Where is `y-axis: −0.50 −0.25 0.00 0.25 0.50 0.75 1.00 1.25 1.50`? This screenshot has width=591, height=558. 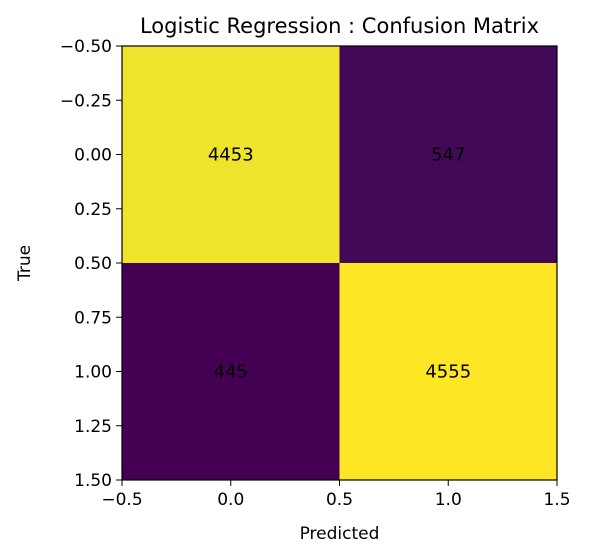 y-axis: −0.50 −0.25 0.00 0.25 0.50 0.75 1.00 1.25 1.50 is located at coordinates (91, 264).